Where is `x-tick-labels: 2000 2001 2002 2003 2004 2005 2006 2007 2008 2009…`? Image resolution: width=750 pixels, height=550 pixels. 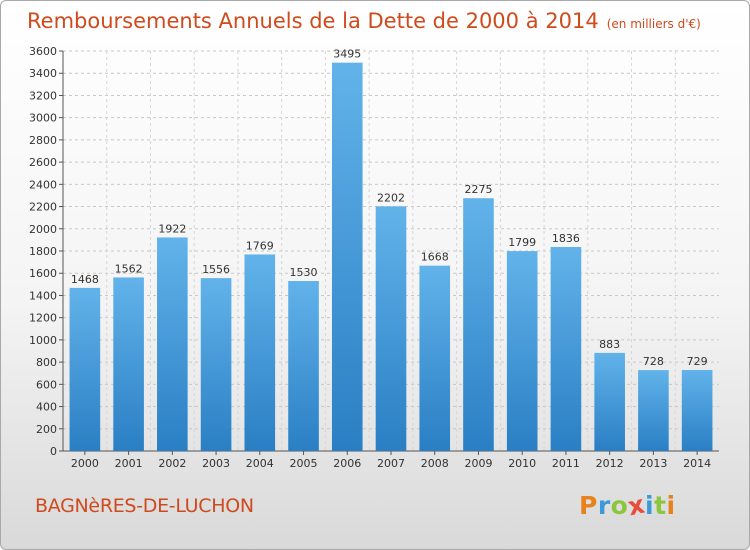
x-tick-labels: 2000 2001 2002 2003 2004 2005 2006 2007 2008 2009… is located at coordinates (391, 463).